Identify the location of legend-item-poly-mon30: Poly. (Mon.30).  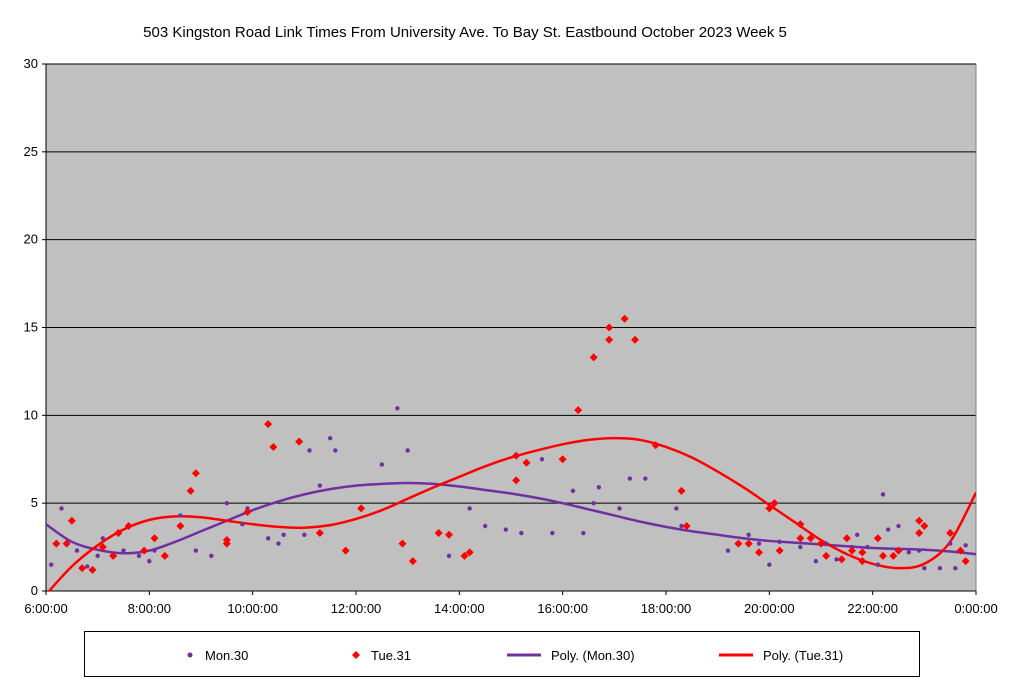
(571, 655).